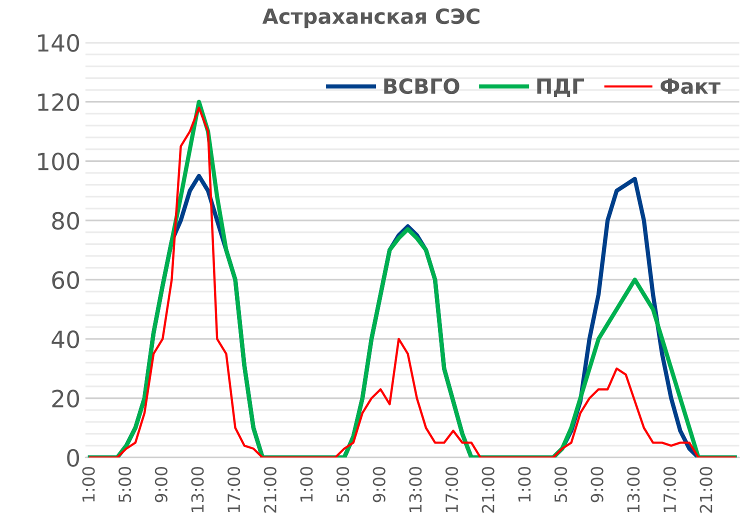  What do you see at coordinates (73, 457) in the screenshot?
I see `y-tick-label: 0` at bounding box center [73, 457].